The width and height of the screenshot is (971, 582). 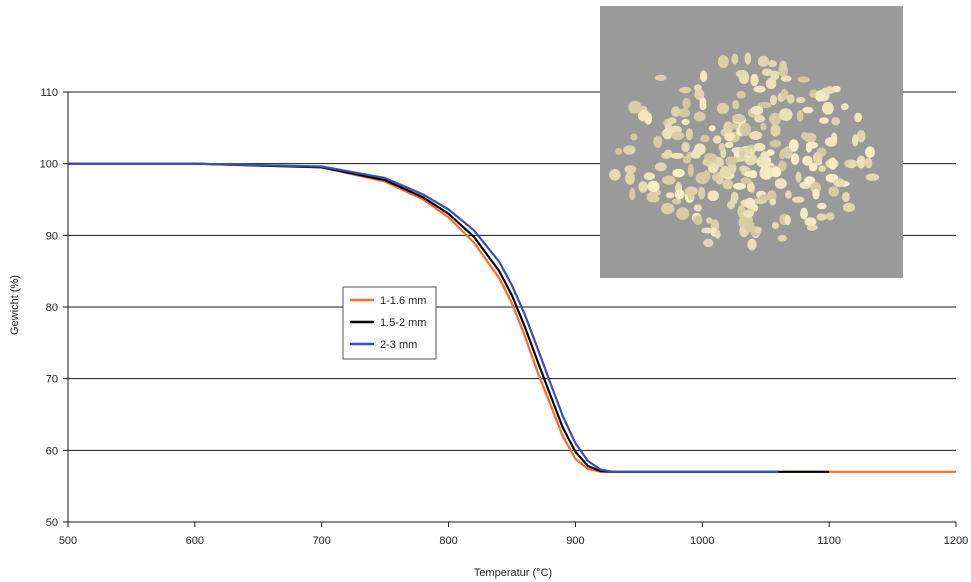 I want to click on legend-label: 2-3 mm, so click(x=398, y=345).